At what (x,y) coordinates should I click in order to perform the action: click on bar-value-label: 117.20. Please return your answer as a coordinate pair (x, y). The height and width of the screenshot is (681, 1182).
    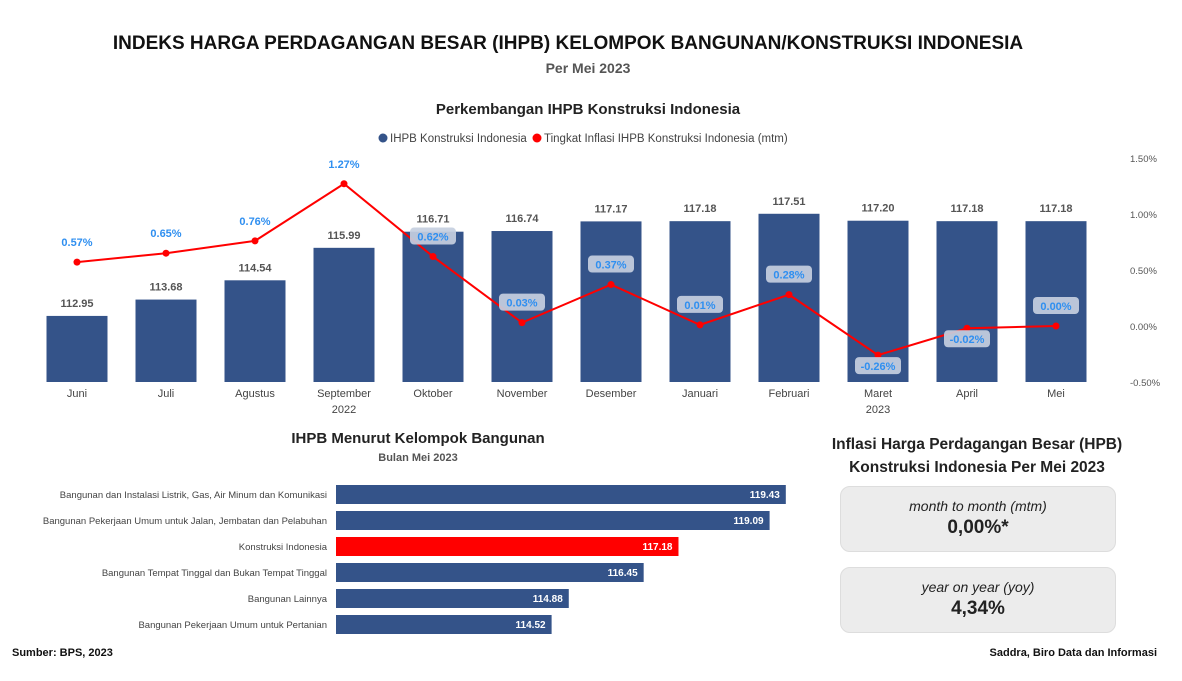
    Looking at the image, I should click on (877, 209).